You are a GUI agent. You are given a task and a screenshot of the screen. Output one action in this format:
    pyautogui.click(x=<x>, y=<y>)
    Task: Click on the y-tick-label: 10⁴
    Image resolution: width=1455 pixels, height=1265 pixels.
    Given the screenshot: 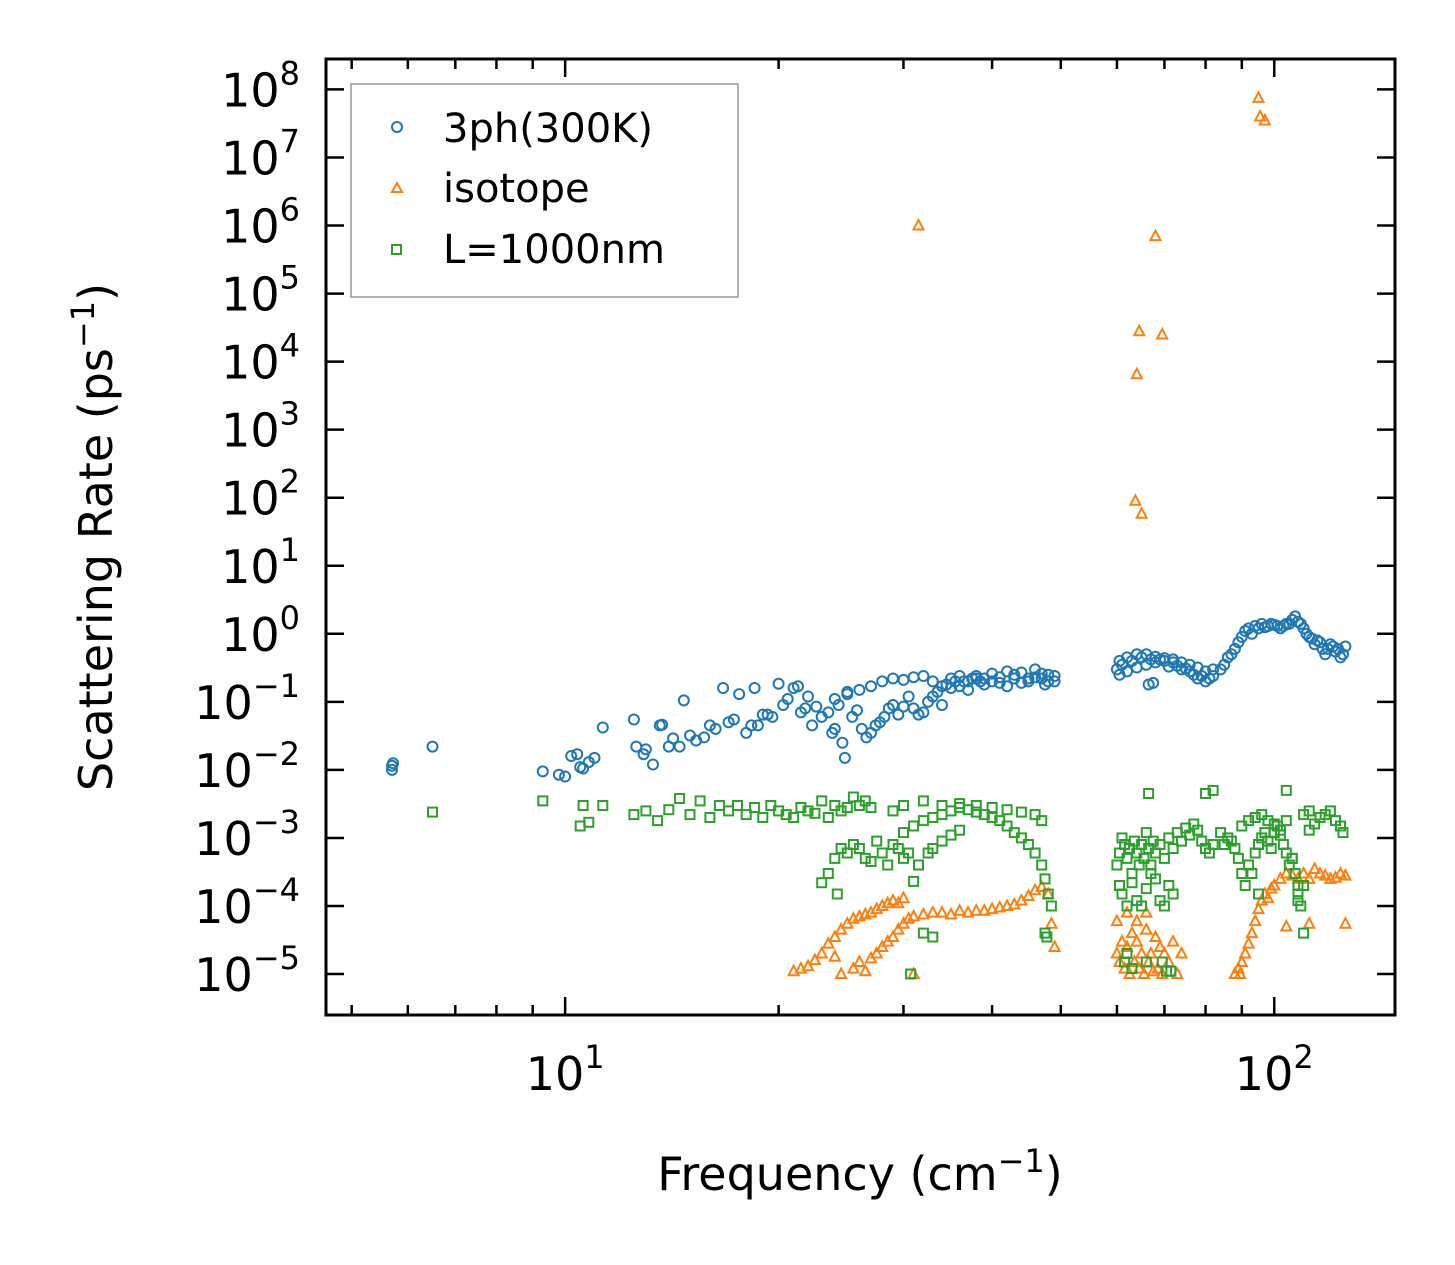 What is the action you would take?
    pyautogui.click(x=260, y=358)
    